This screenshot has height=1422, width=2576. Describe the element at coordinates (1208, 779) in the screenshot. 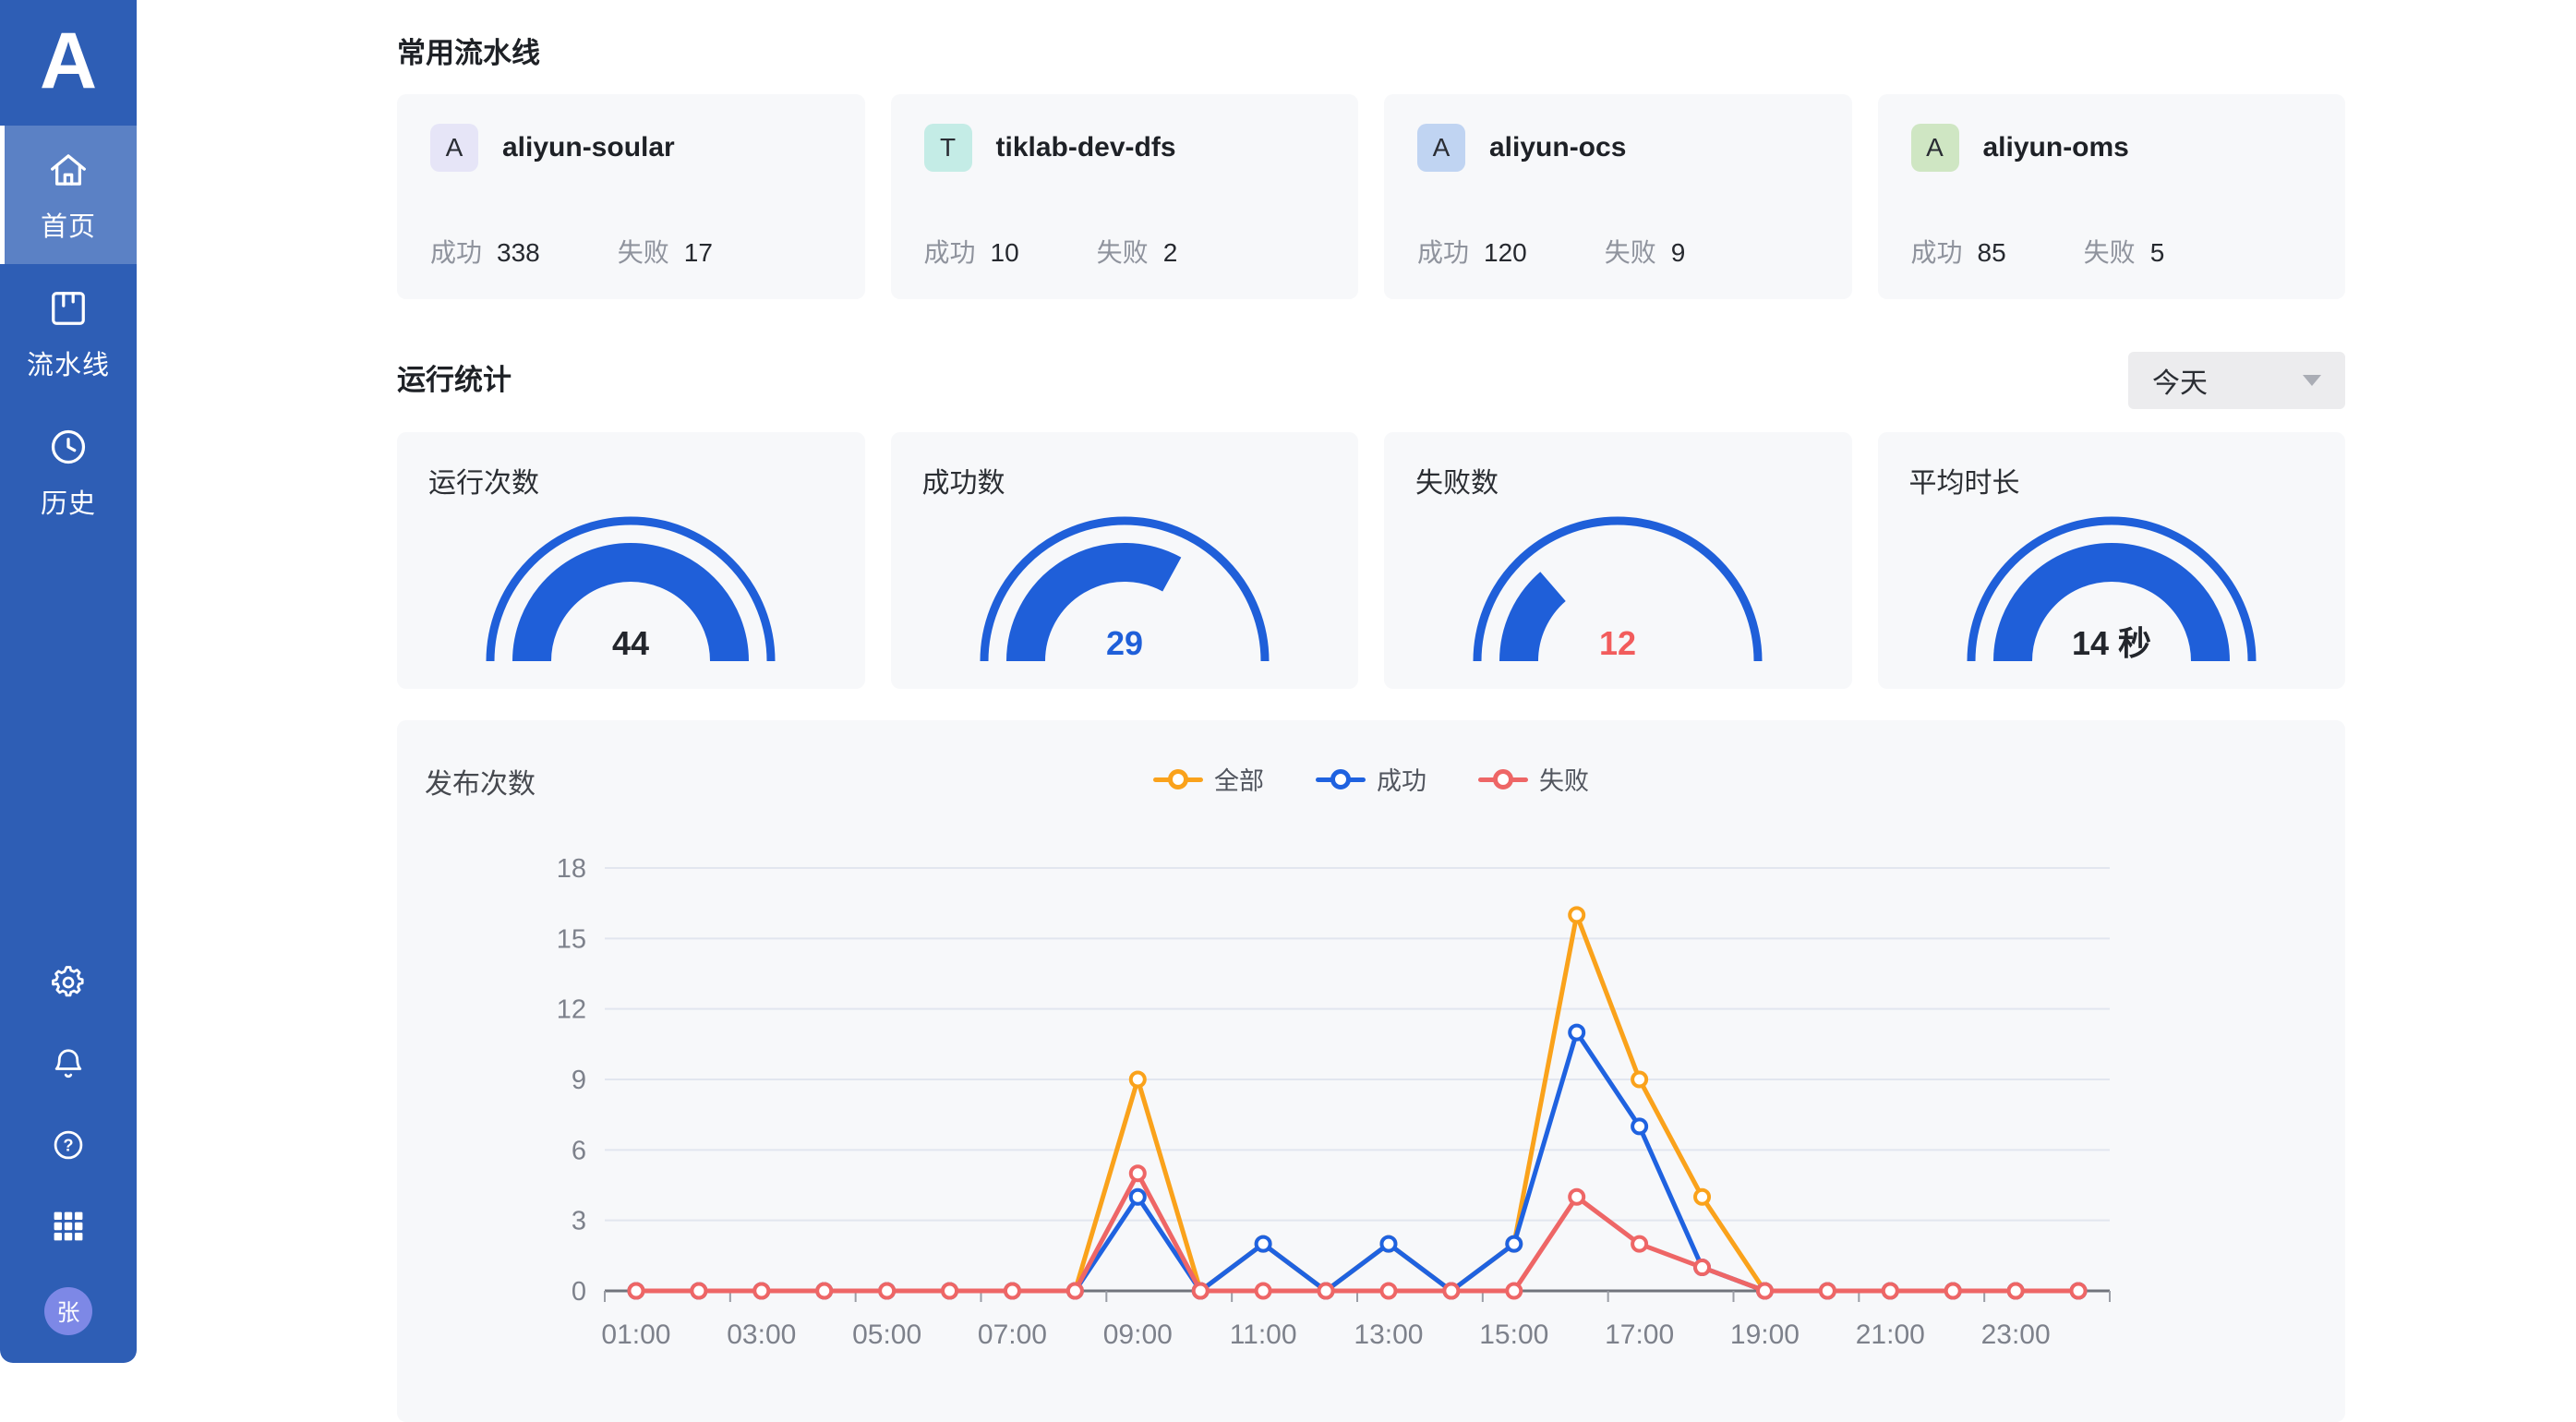

I see `legend-item-全部: 全部` at that location.